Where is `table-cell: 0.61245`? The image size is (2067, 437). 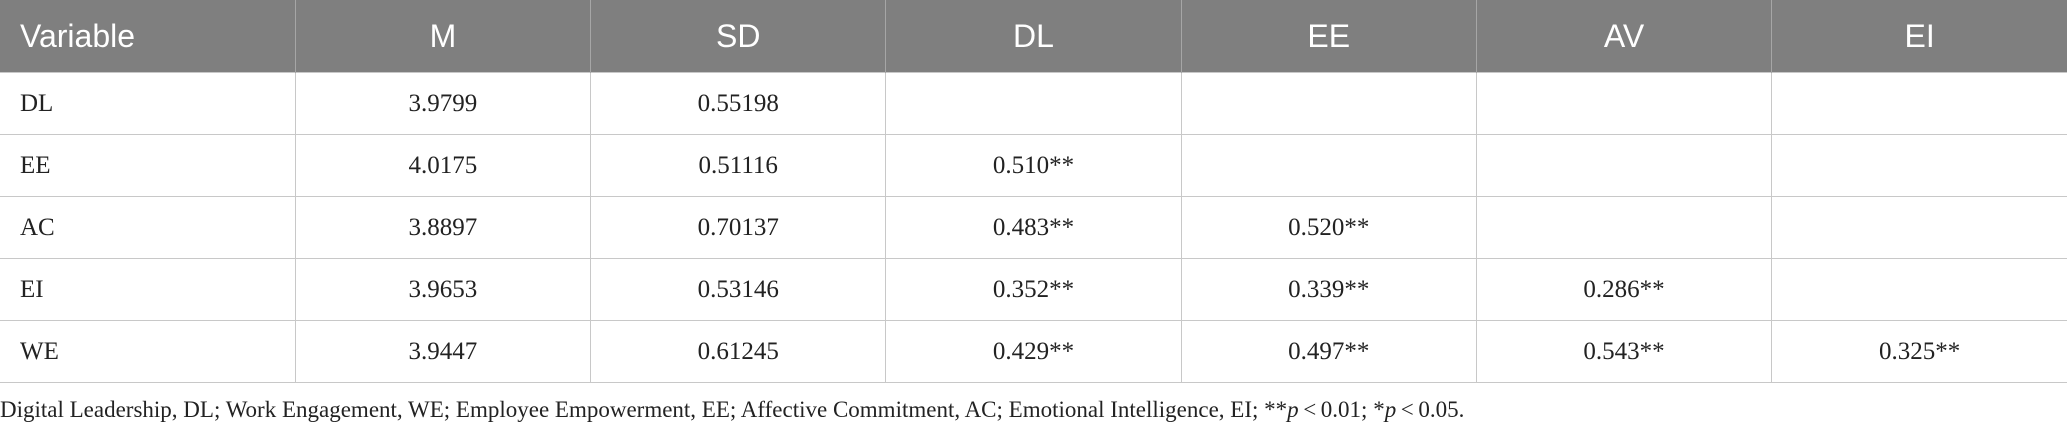
table-cell: 0.61245 is located at coordinates (738, 351).